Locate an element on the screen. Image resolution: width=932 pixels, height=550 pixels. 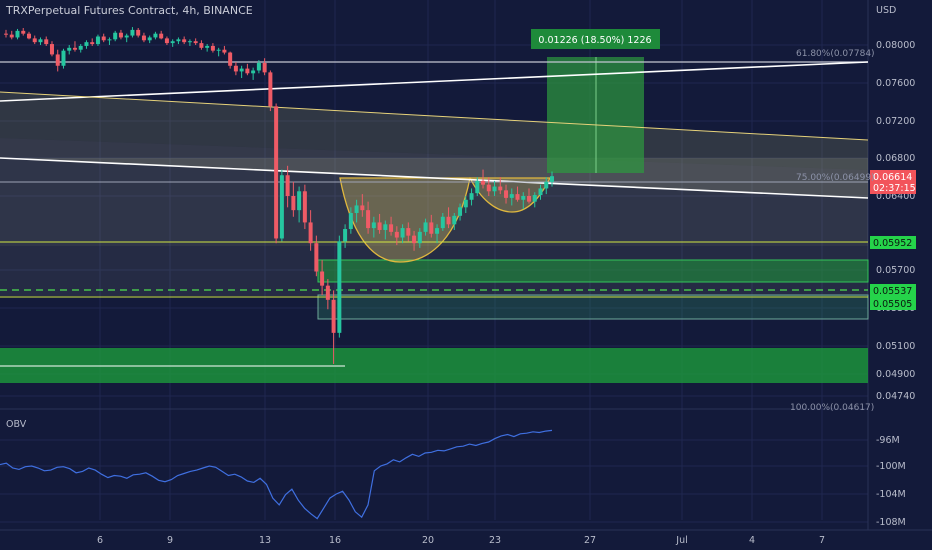
time-tick: 27 is located at coordinates (590, 540).